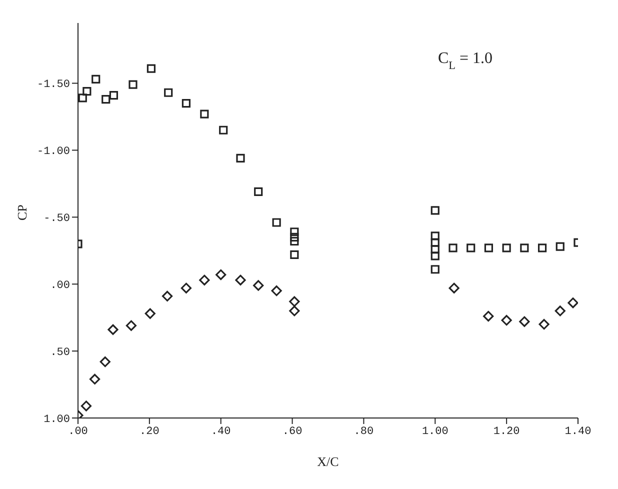  I want to click on y-tick-label: -1.00, so click(53, 152).